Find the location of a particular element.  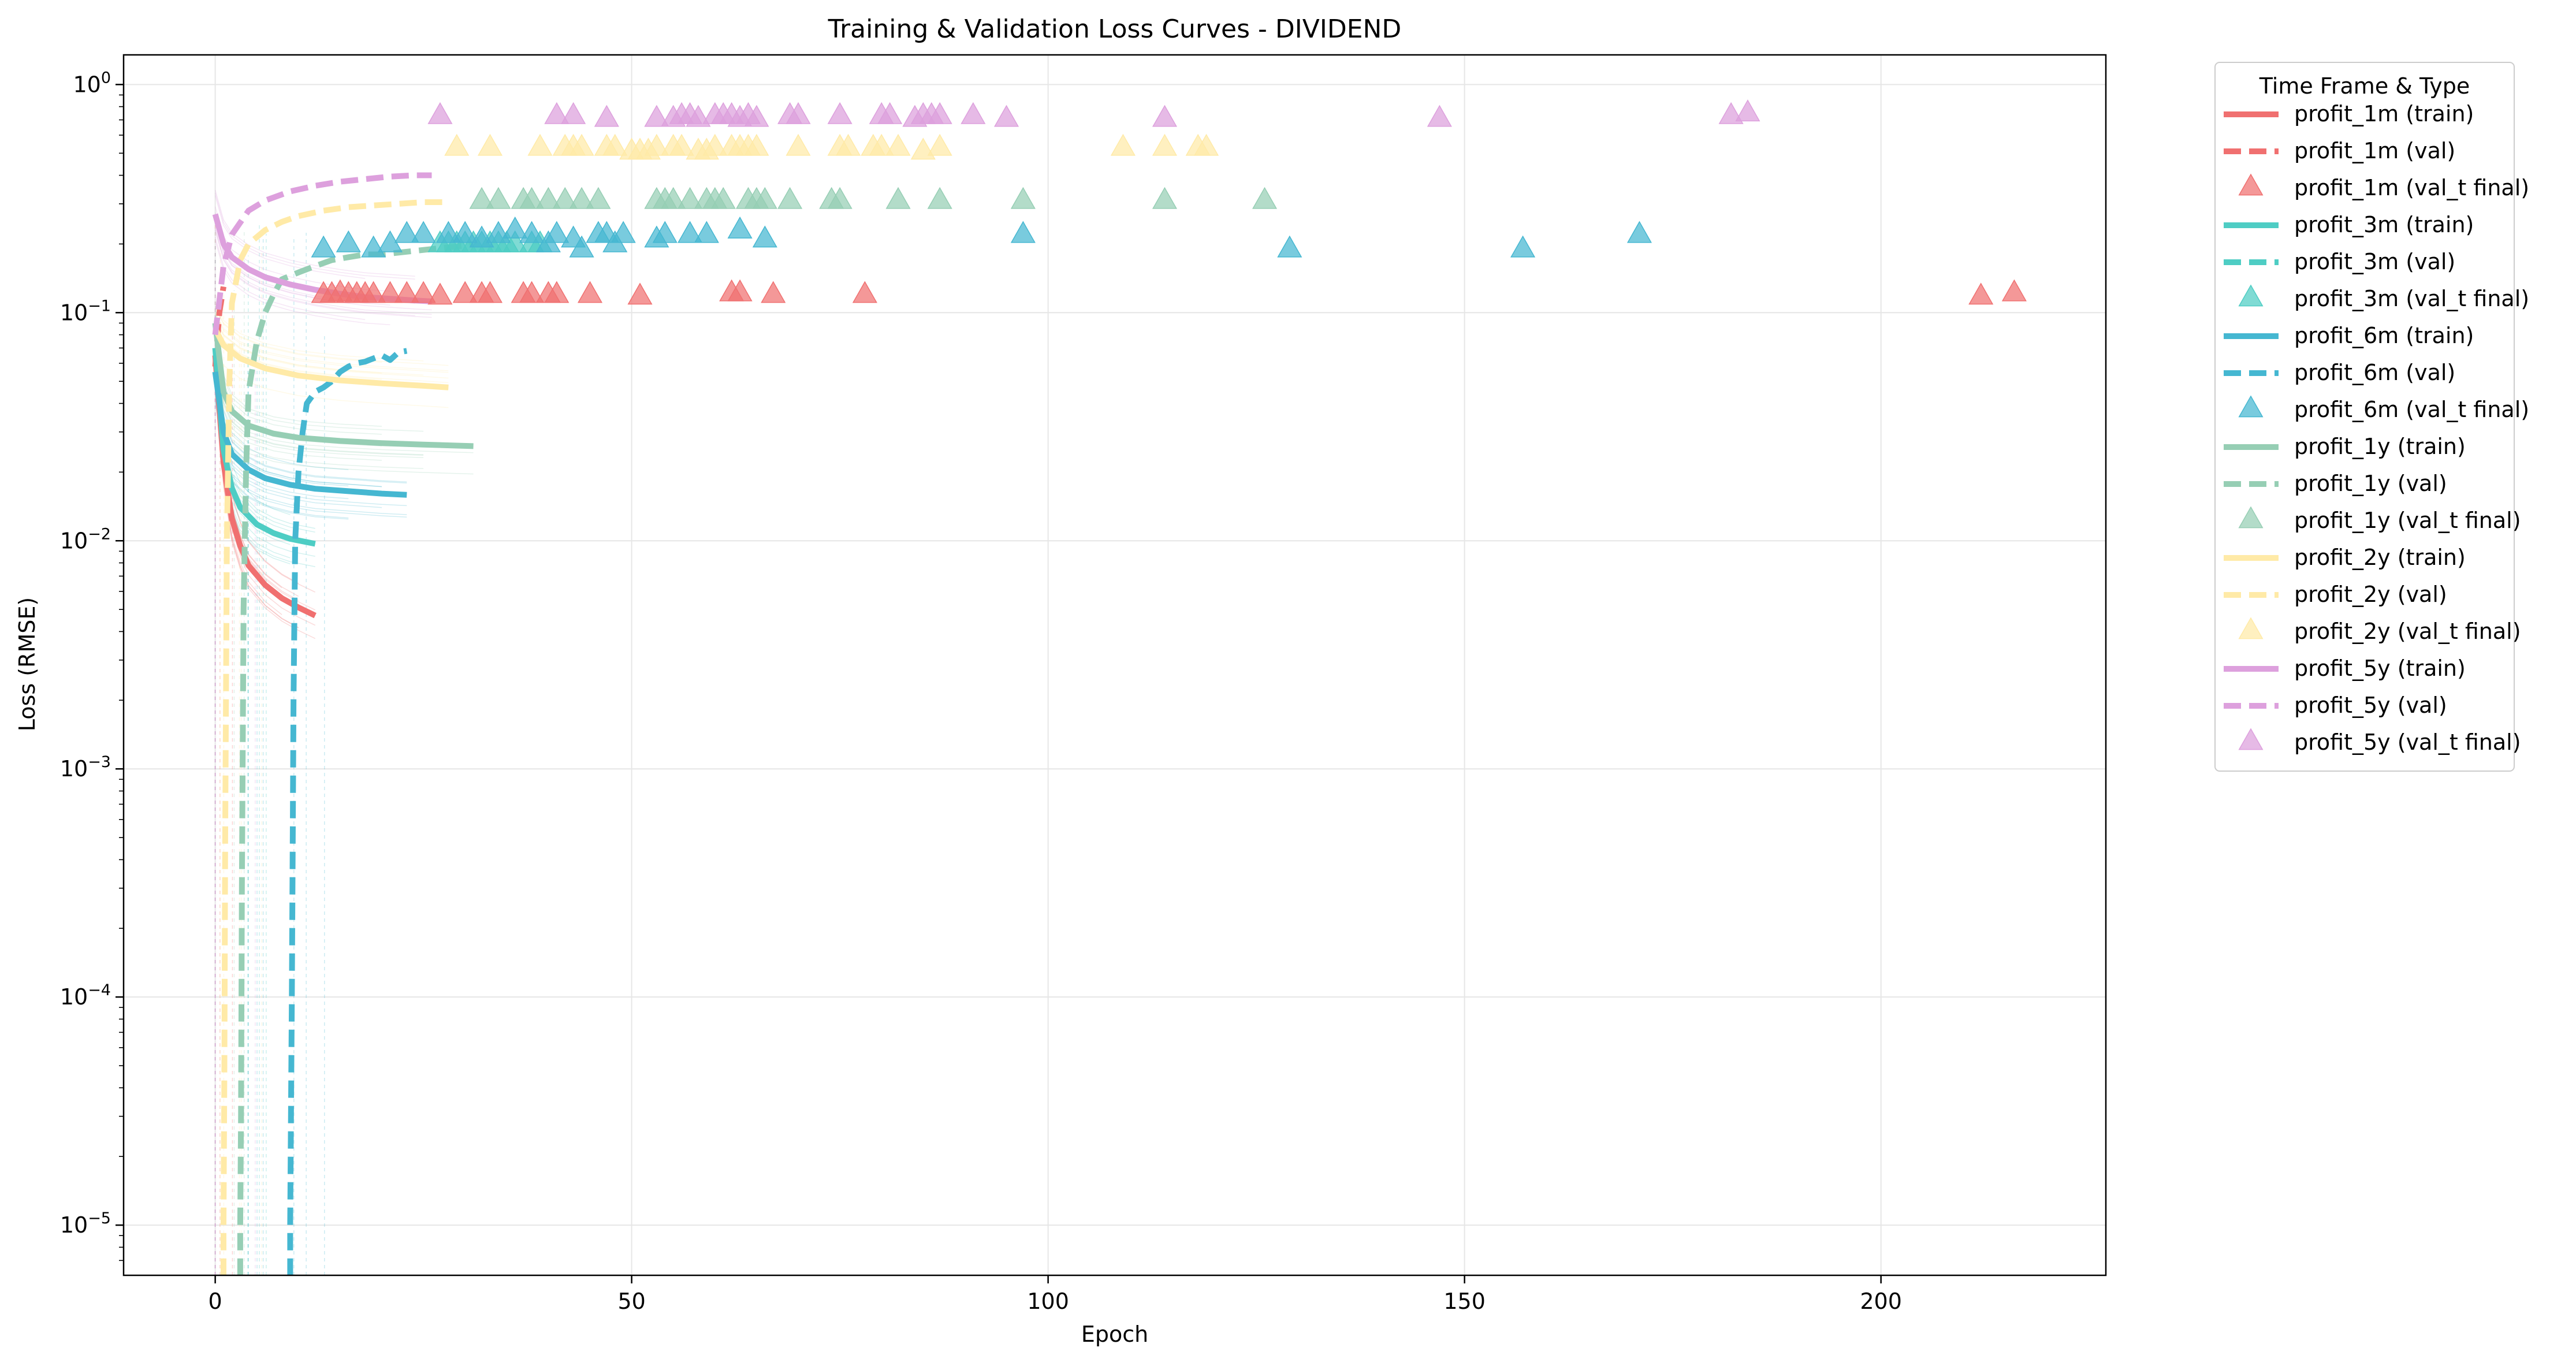

train-curve-6m is located at coordinates (310, 435).